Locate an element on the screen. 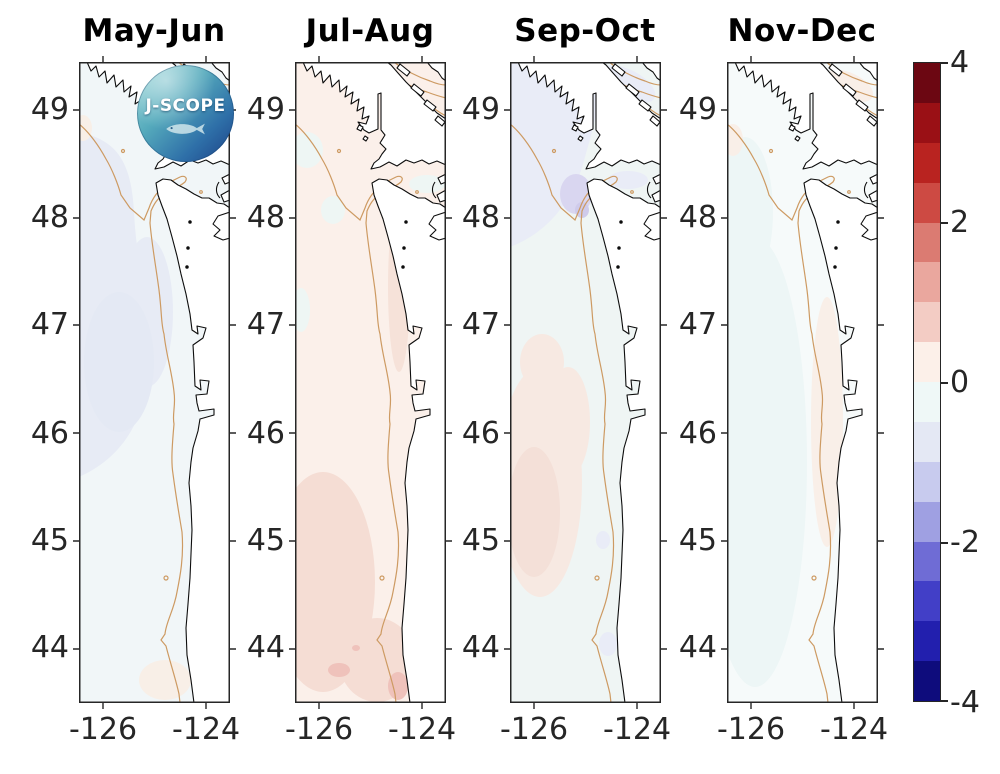 The height and width of the screenshot is (774, 1000). map-panel-may-jun is located at coordinates (154, 382).